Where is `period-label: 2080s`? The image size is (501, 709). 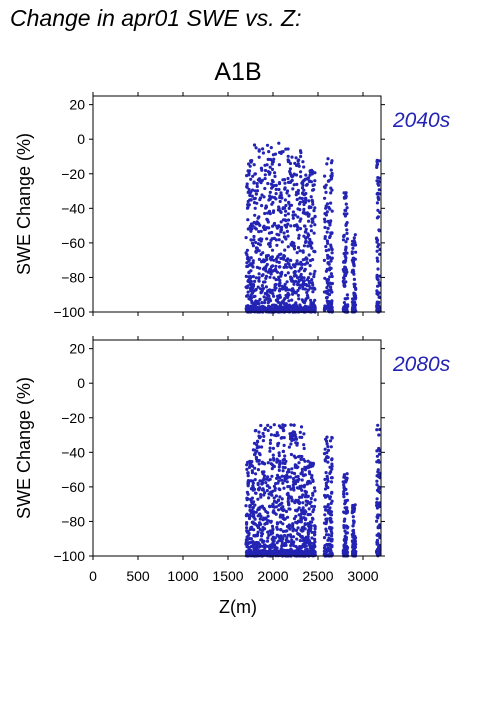 period-label: 2080s is located at coordinates (421, 364).